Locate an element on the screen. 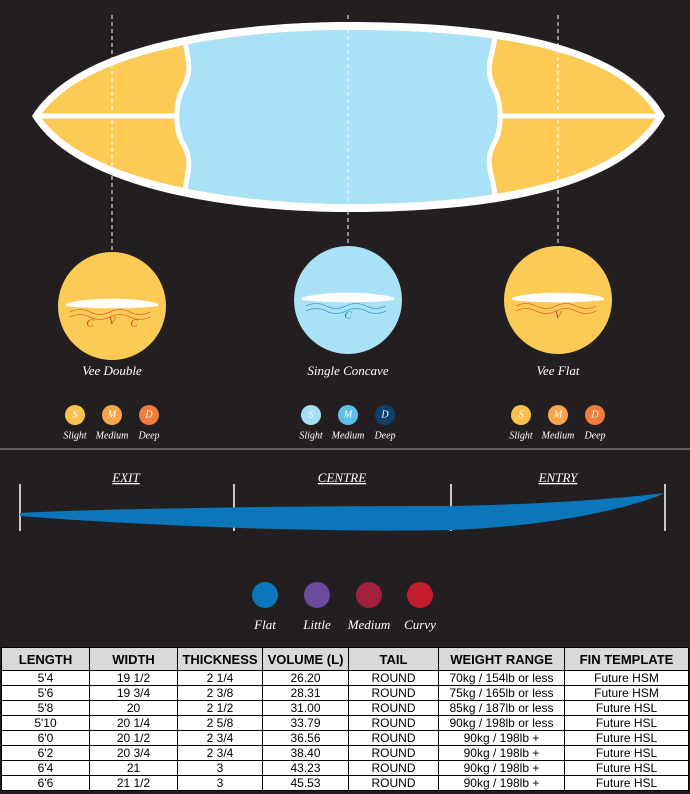  column-header: FIN TEMPLATE is located at coordinates (626, 659).